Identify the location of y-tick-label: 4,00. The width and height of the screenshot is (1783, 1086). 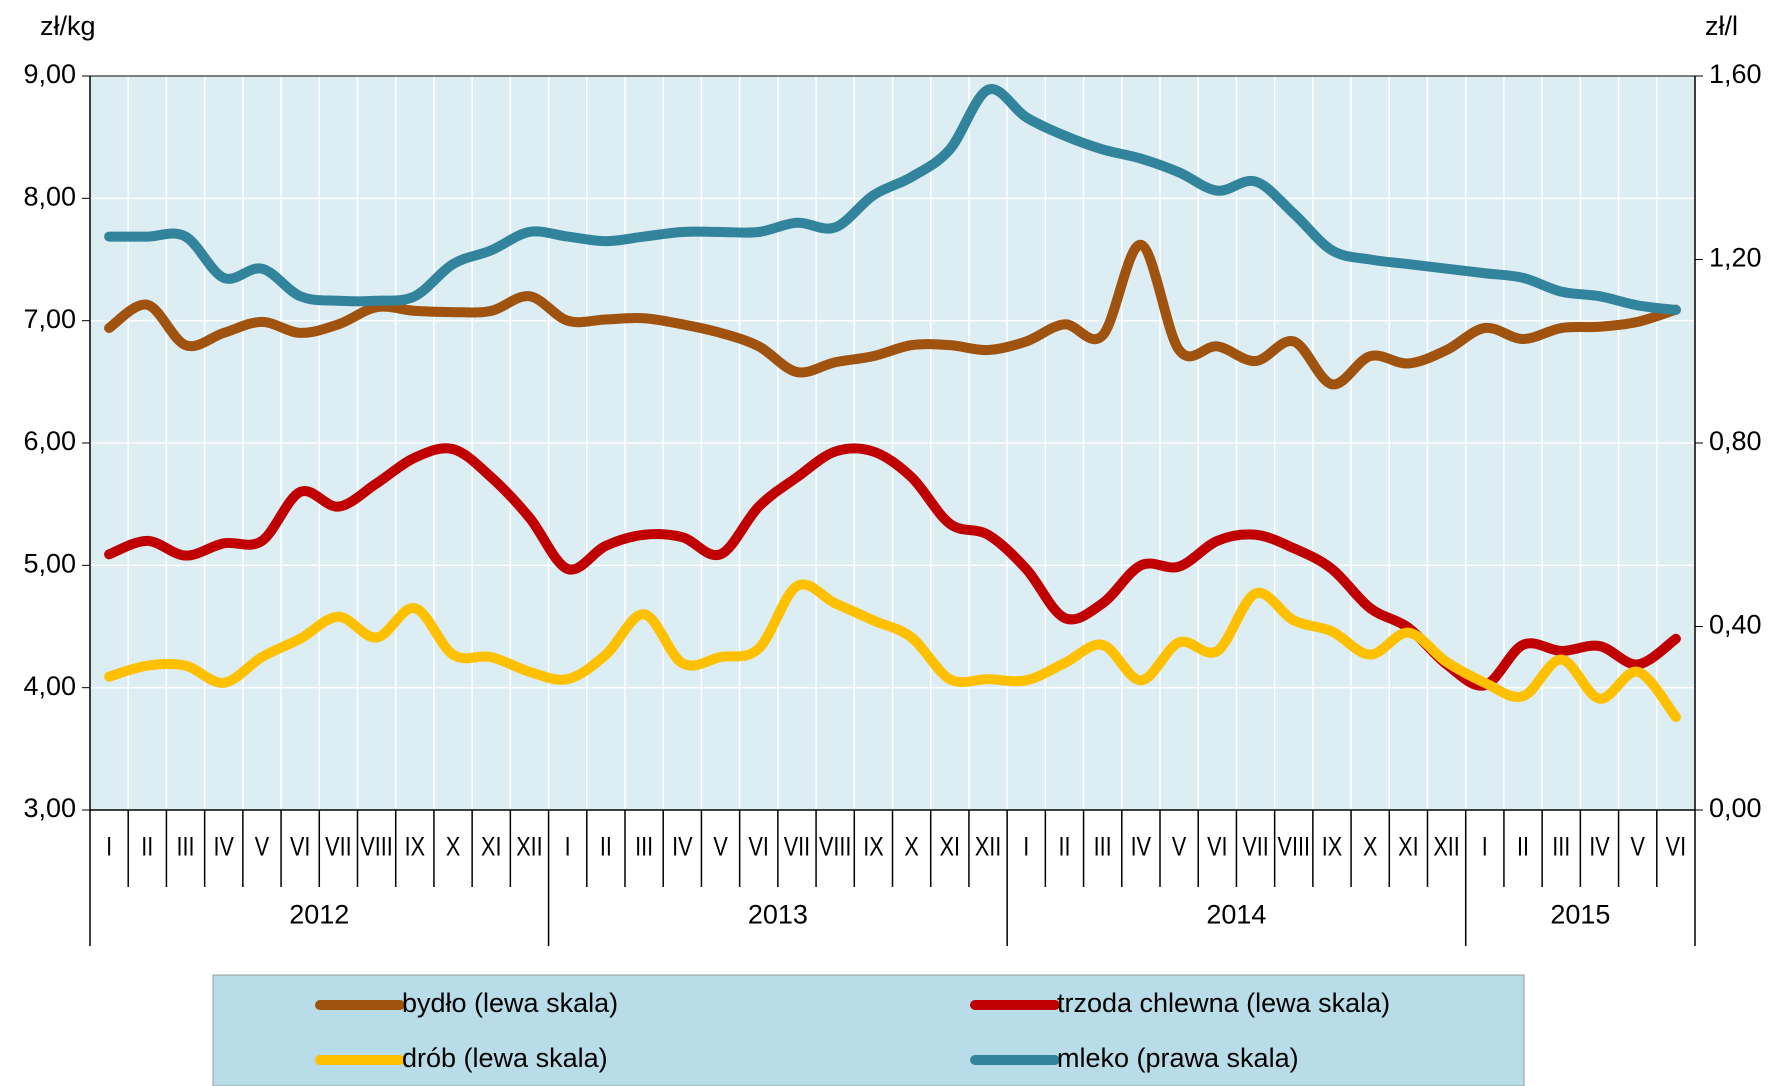
(49, 686).